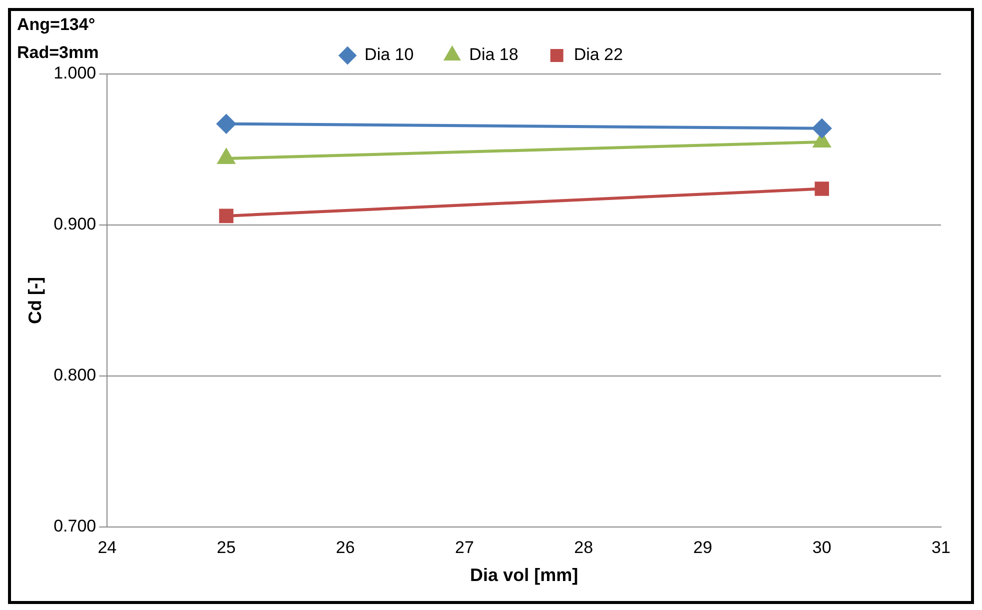 This screenshot has height=610, width=982. I want to click on text: Rad=3mm, so click(58, 52).